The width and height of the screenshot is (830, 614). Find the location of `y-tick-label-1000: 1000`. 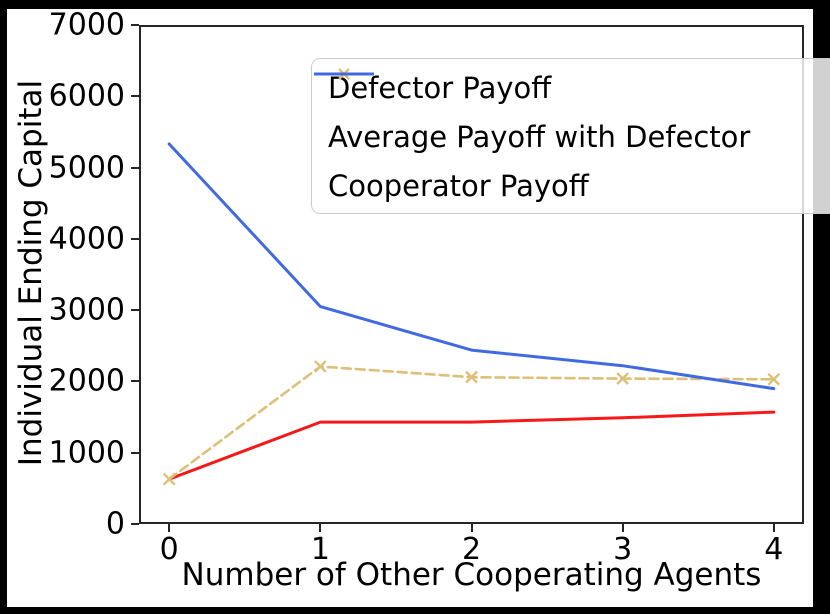

y-tick-label-1000: 1000 is located at coordinates (86, 453).